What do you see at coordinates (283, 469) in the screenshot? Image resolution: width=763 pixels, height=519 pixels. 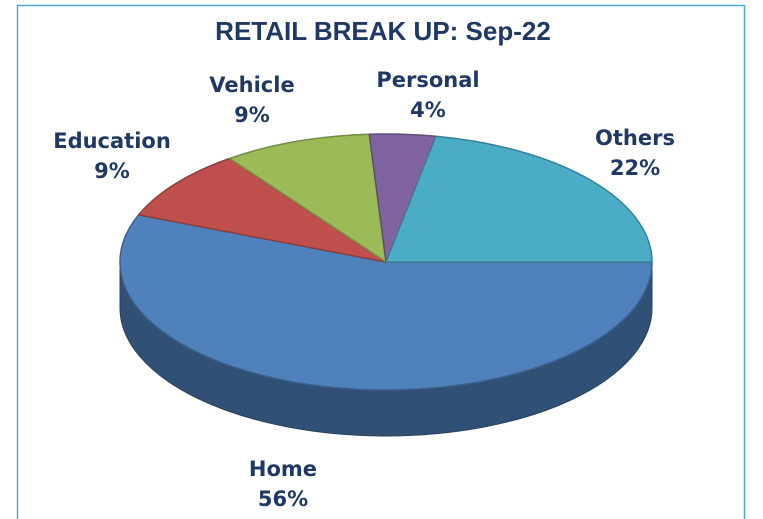 I see `slice-name: Home` at bounding box center [283, 469].